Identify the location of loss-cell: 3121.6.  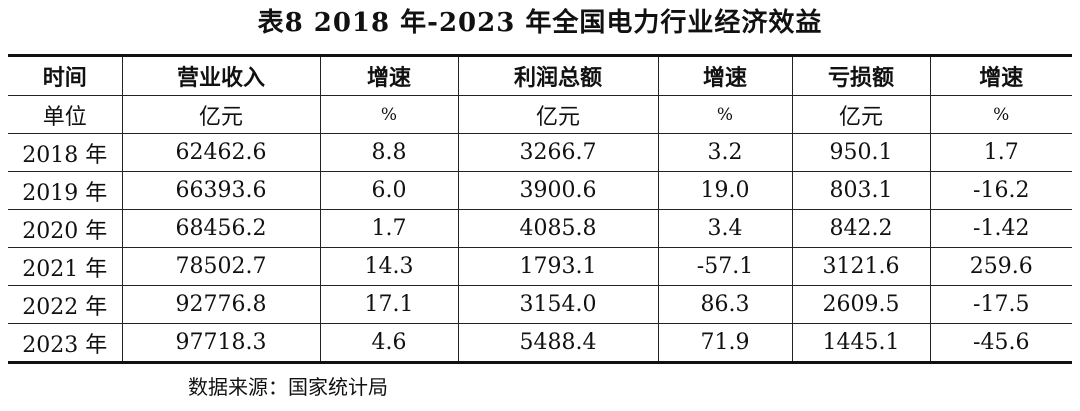
(860, 266).